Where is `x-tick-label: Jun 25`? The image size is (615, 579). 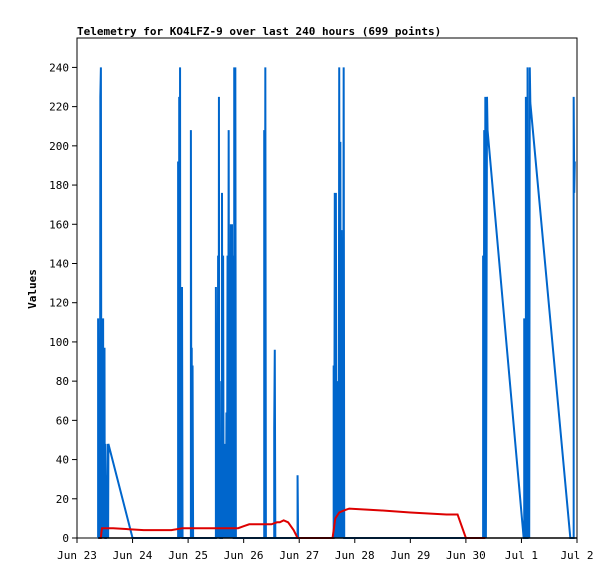
x-tick-label: Jun 25 is located at coordinates (188, 555).